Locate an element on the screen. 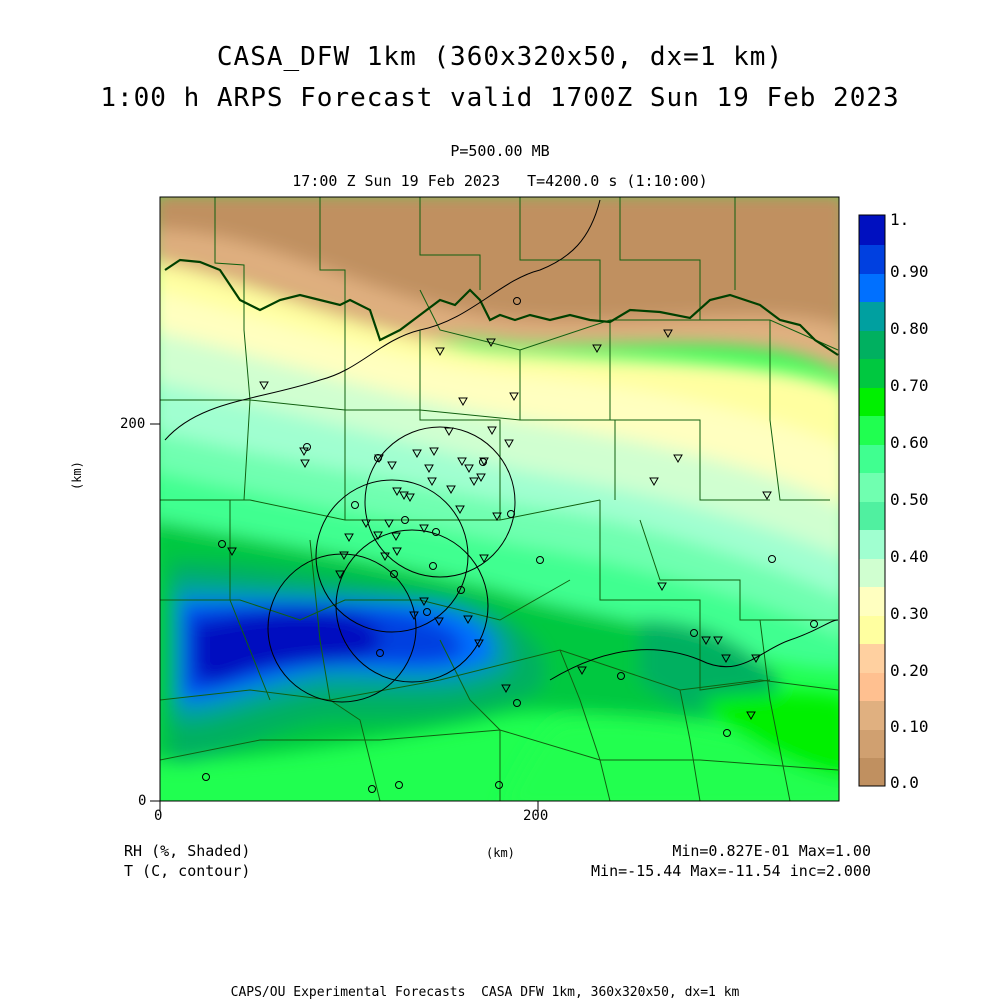 This screenshot has width=1000, height=1000. colorbar-label-020: 0.20 is located at coordinates (909, 670).